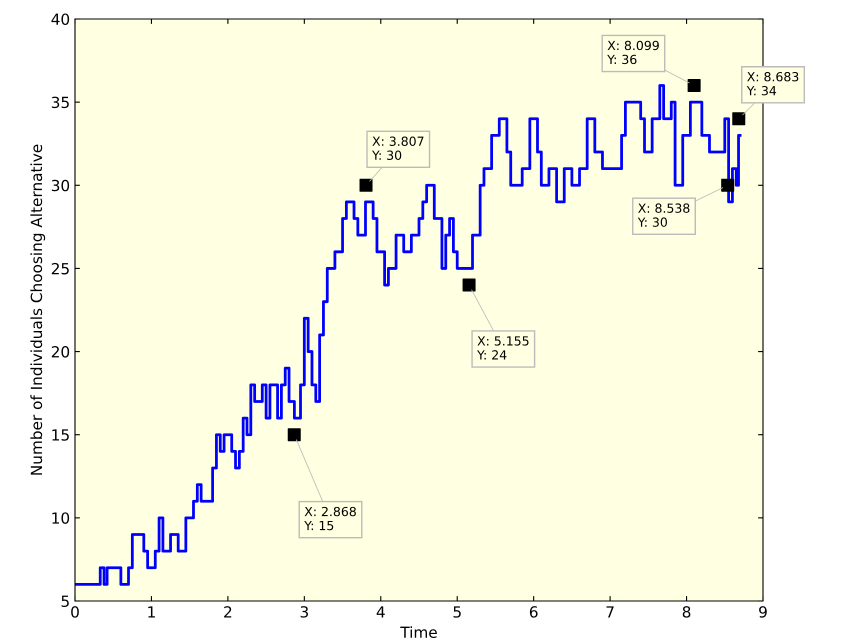  Describe the element at coordinates (38, 309) in the screenshot. I see `y-axis-title: Number of Individuals Choosing Alternative` at that location.